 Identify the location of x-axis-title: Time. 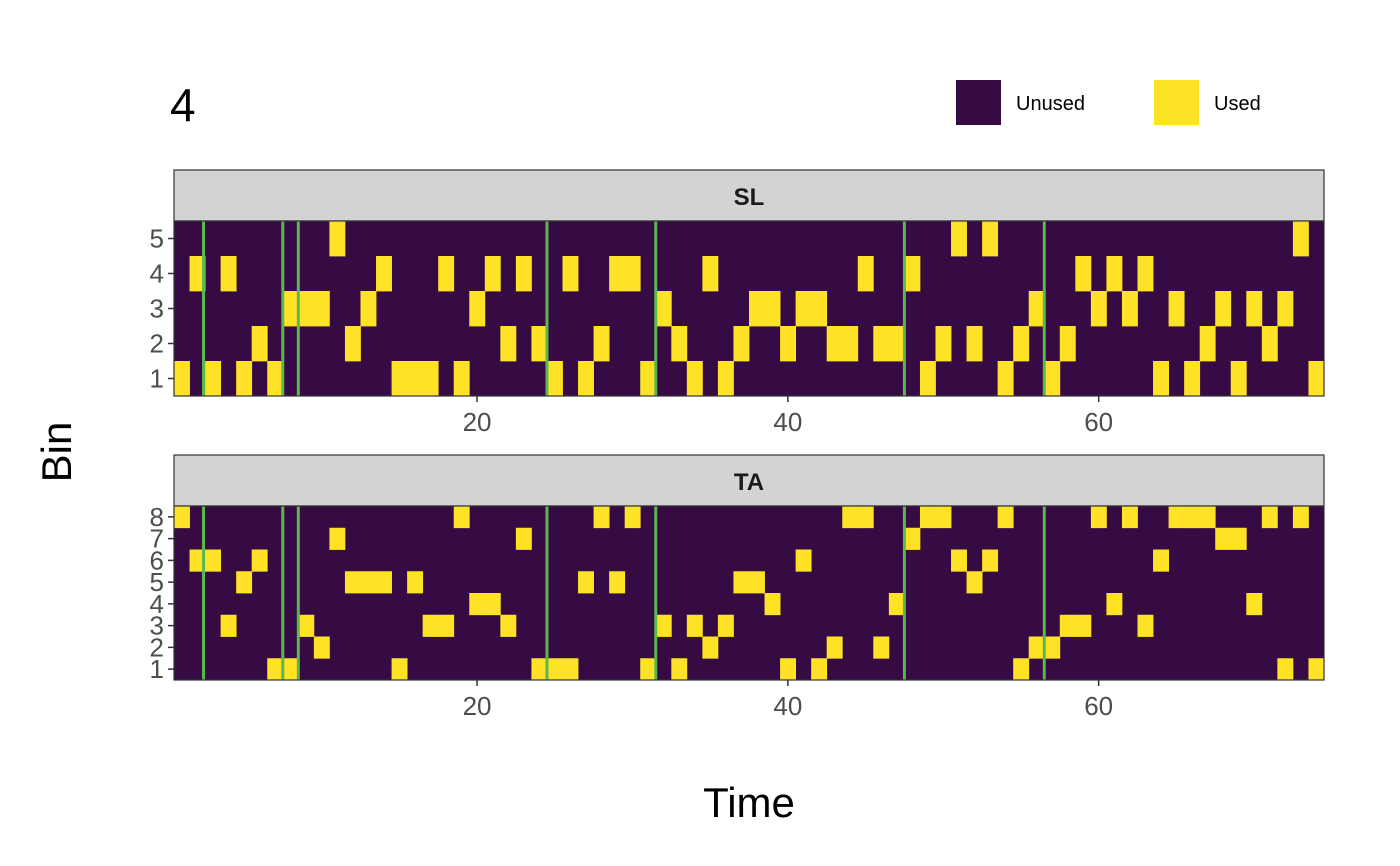
(749, 802).